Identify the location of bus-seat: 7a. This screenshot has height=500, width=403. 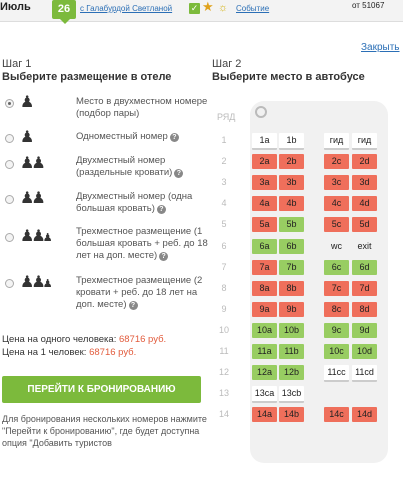
(264, 267).